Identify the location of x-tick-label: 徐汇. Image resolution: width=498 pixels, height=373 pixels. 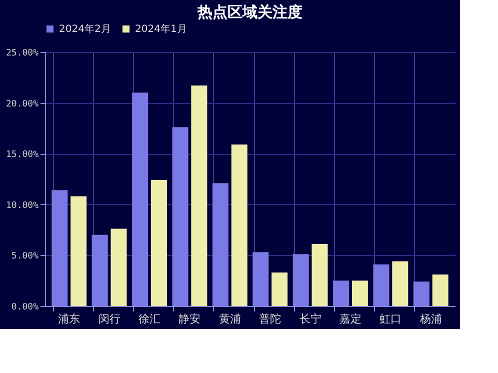
(149, 319).